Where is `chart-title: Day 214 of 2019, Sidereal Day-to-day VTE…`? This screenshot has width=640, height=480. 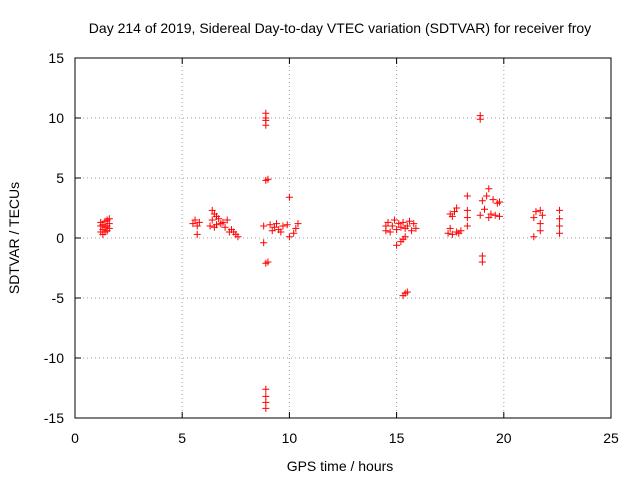
chart-title: Day 214 of 2019, Sidereal Day-to-day VTE… is located at coordinates (340, 28).